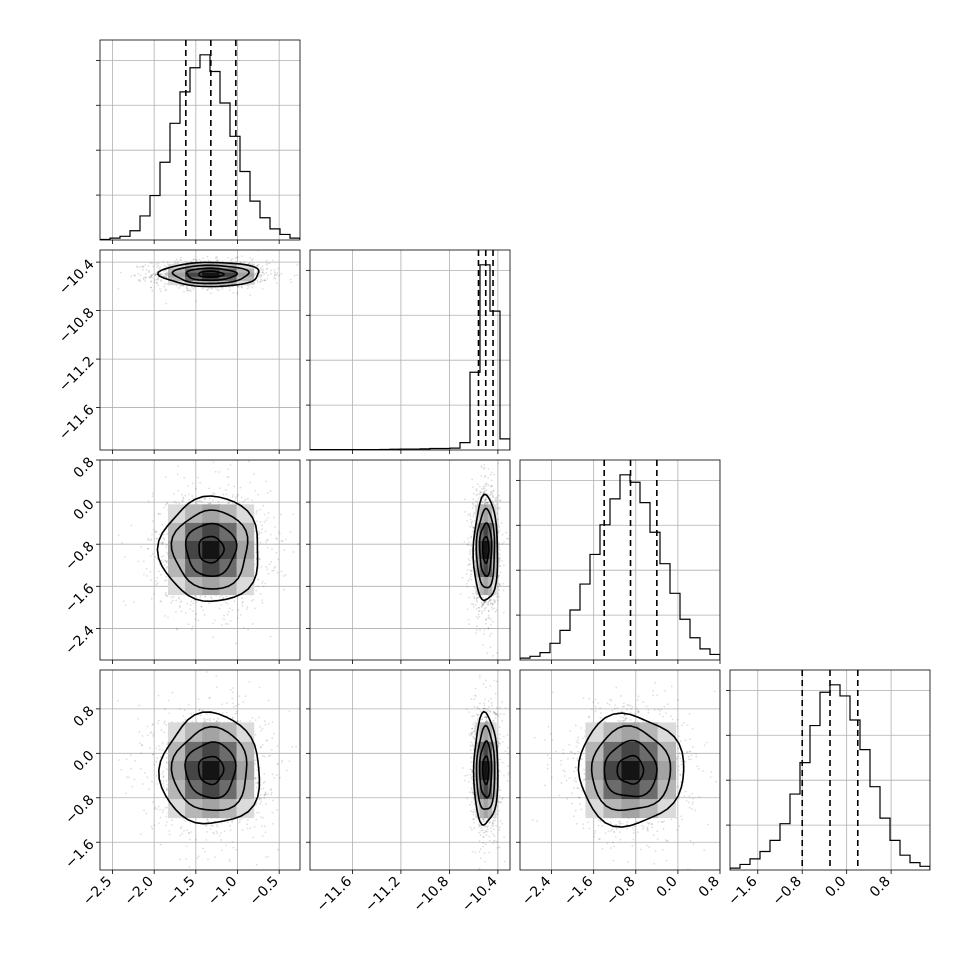  I want to click on panel-frame, so click(200, 560).